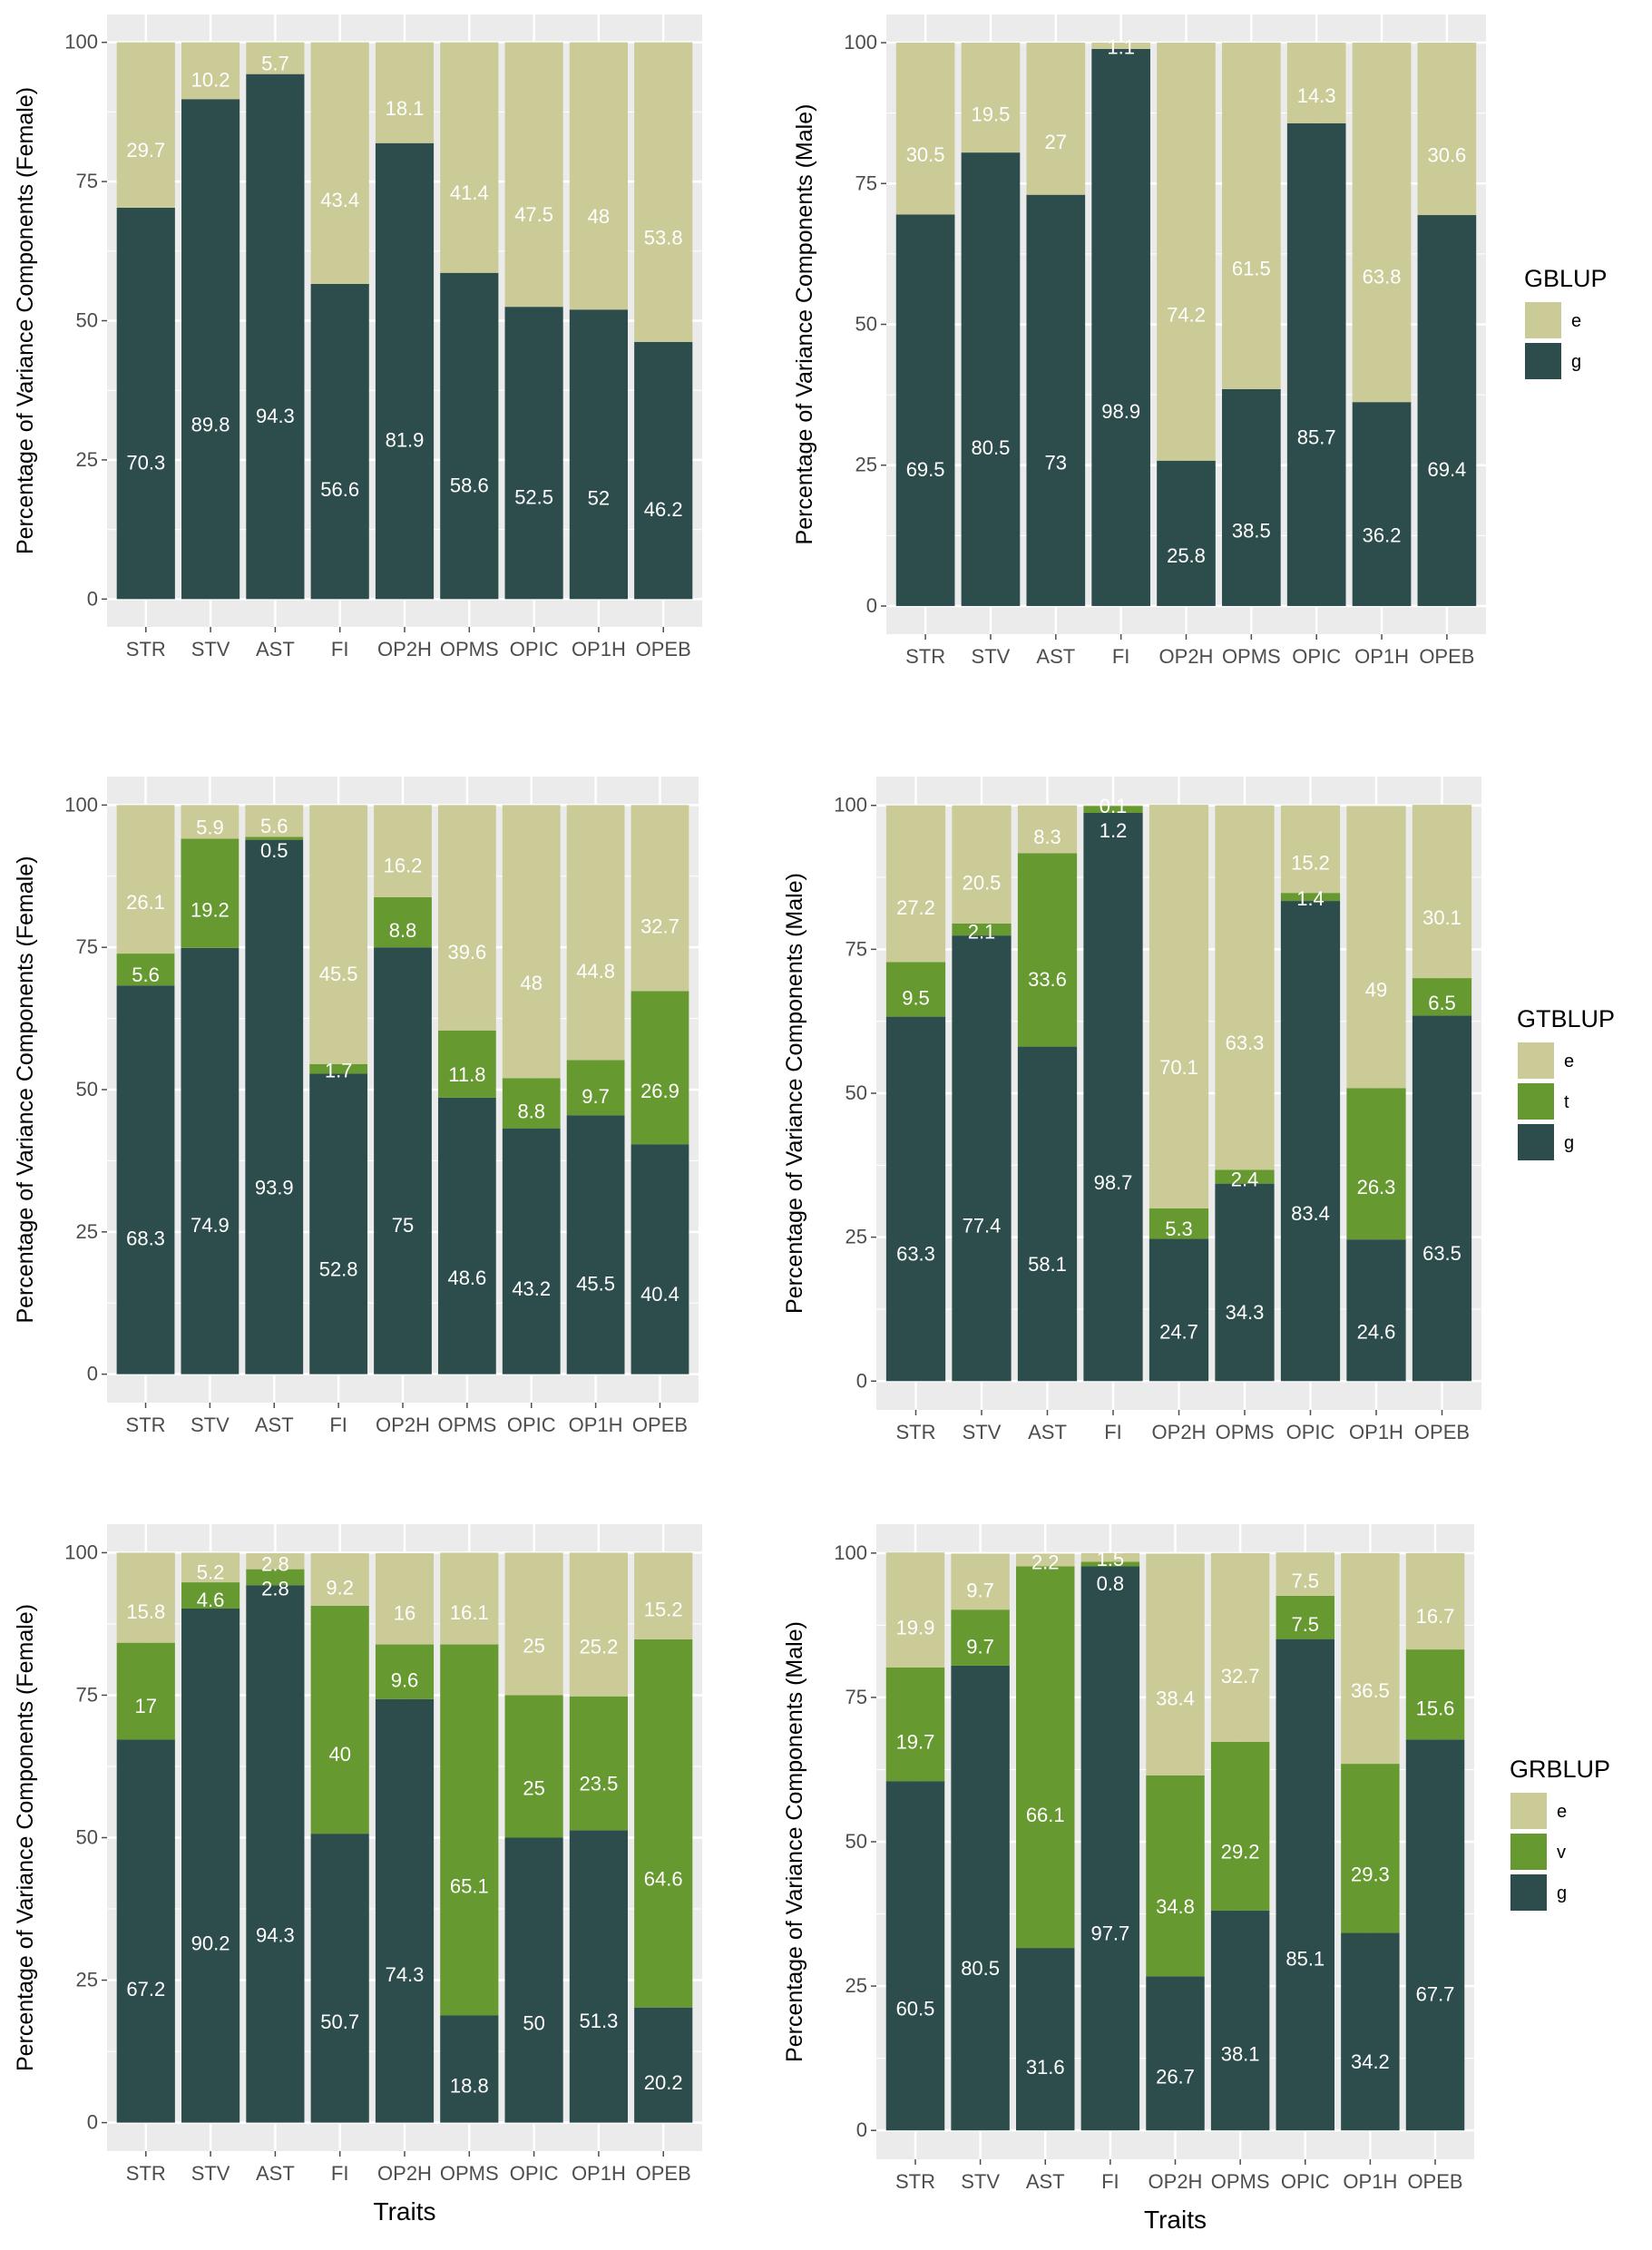 The width and height of the screenshot is (1652, 2250). I want to click on x-axis-title: Traits, so click(1175, 2220).